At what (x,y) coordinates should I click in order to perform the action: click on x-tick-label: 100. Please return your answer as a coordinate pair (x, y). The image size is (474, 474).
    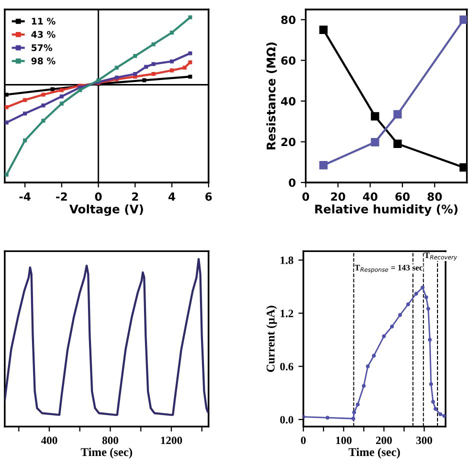
    Looking at the image, I should click on (344, 440).